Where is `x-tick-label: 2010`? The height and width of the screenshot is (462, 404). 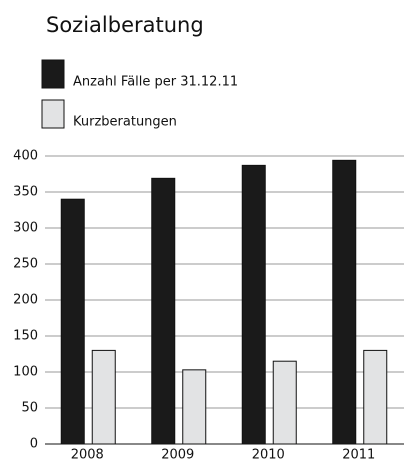
x-tick-label: 2010 is located at coordinates (268, 455).